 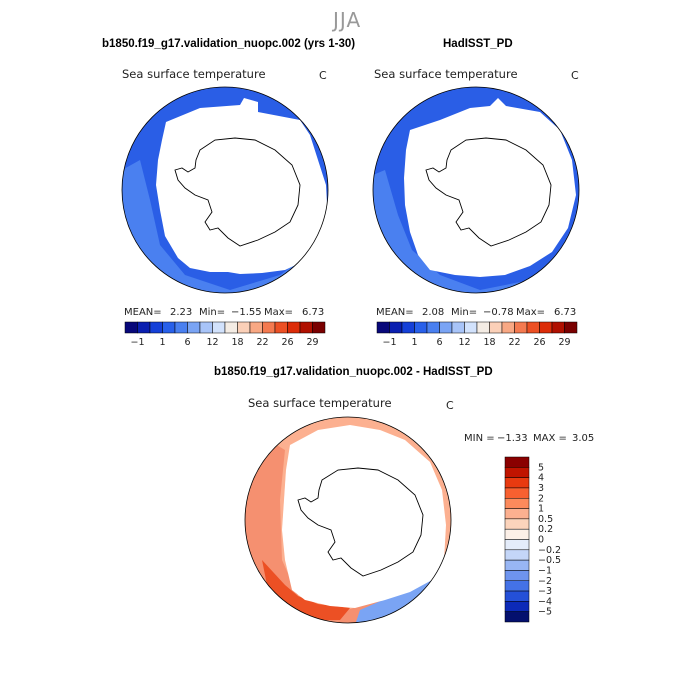 What do you see at coordinates (549, 550) in the screenshot?
I see `colorbar-diff-tick-label: −0.2` at bounding box center [549, 550].